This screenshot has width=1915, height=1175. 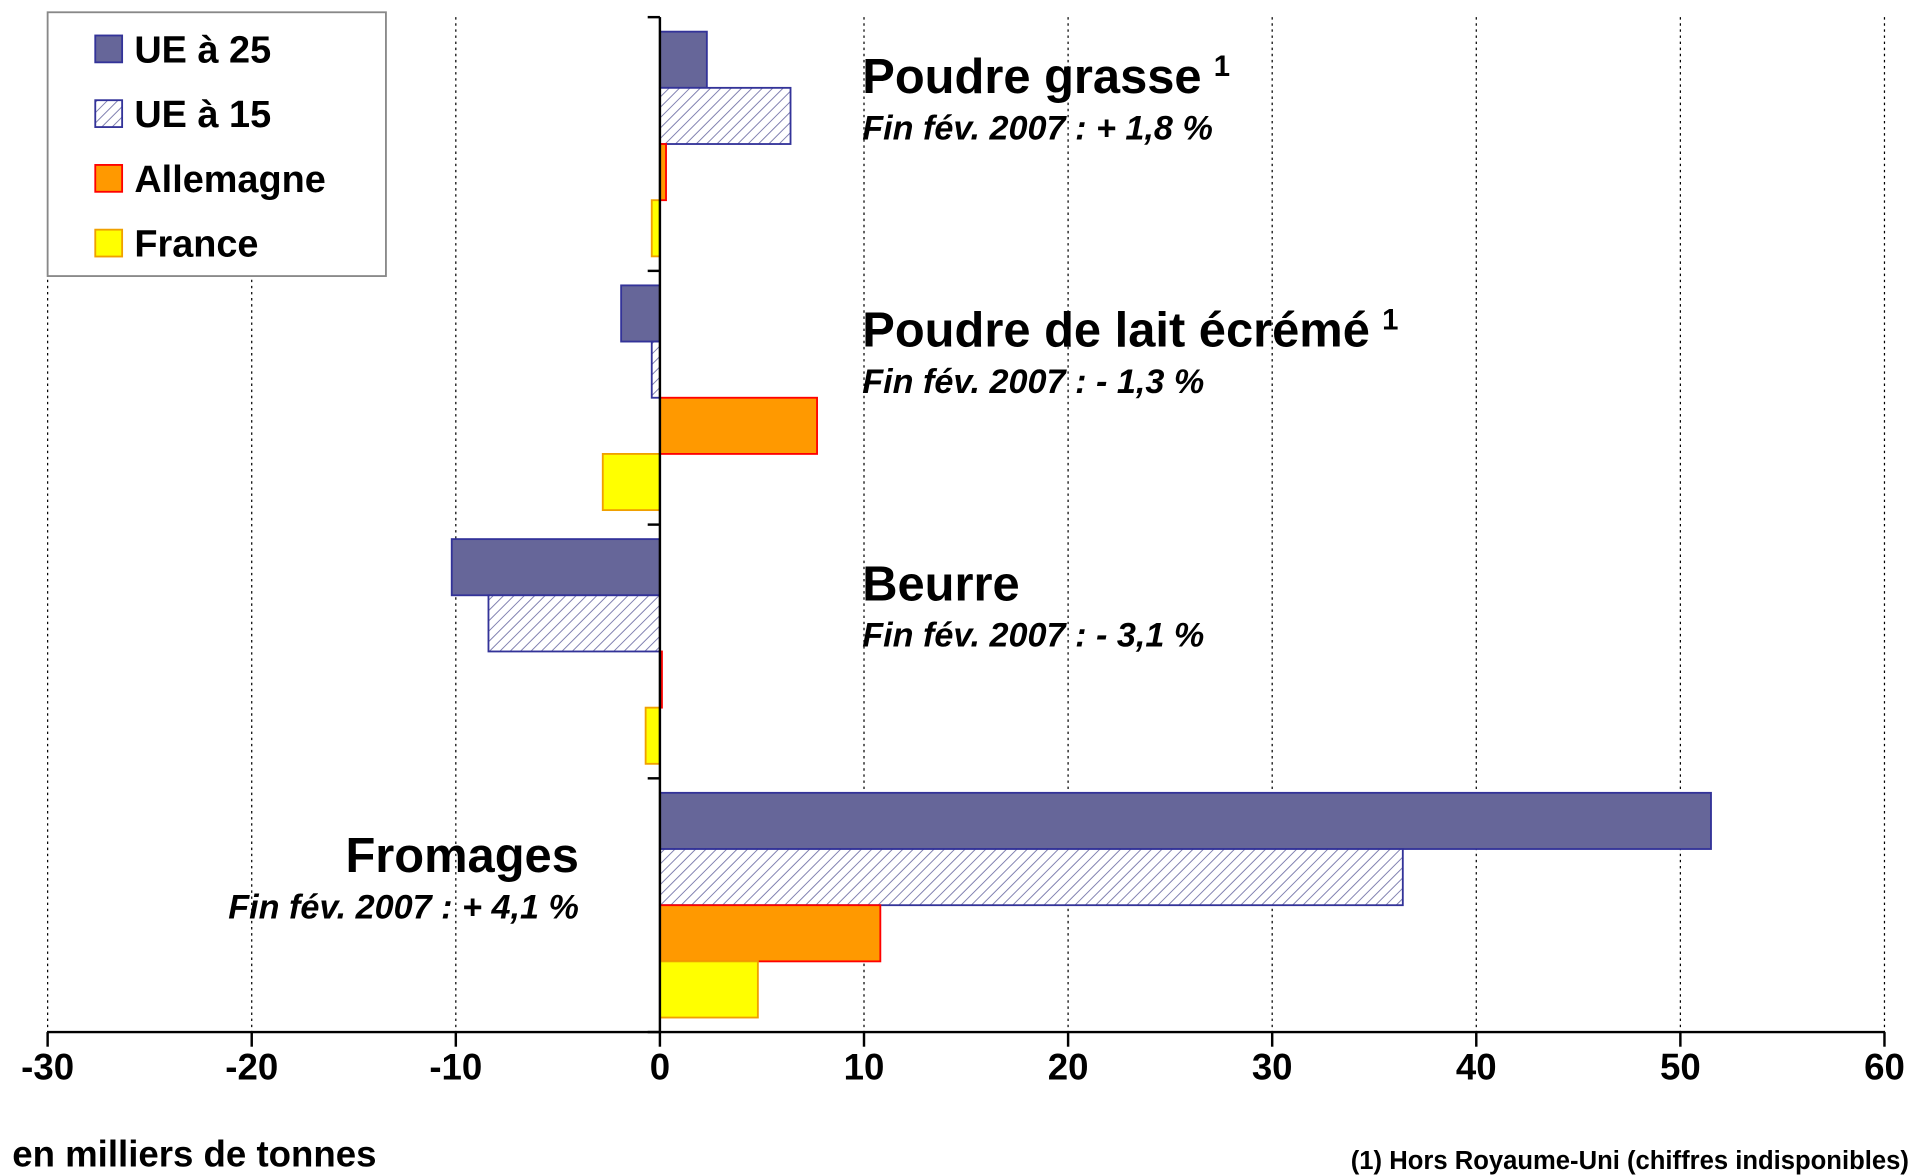 I want to click on category-name: Poudre de lait écrémé, so click(x=1116, y=331).